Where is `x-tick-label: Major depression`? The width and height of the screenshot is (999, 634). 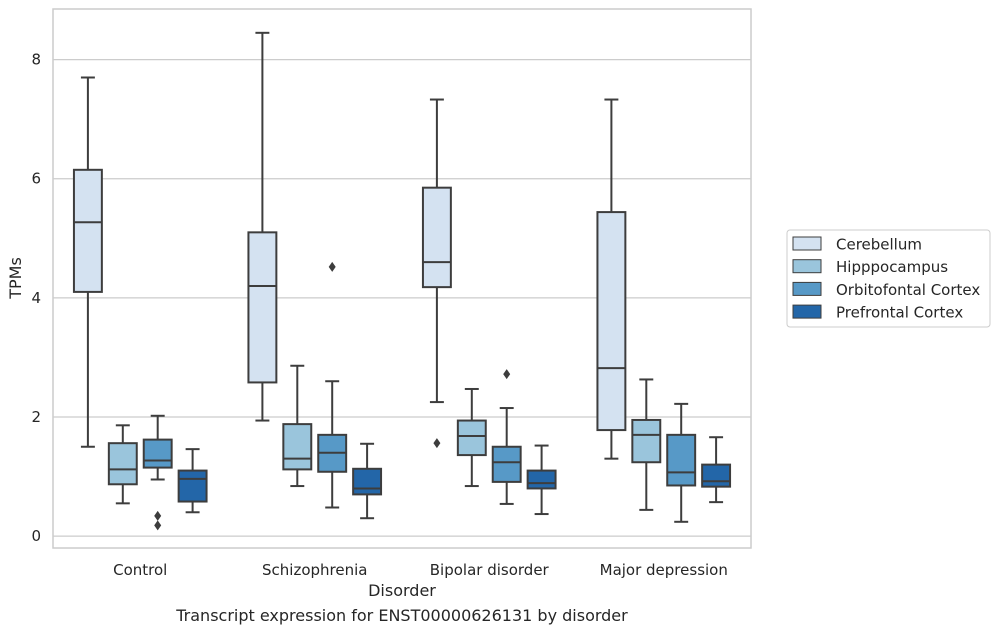 x-tick-label: Major depression is located at coordinates (664, 570).